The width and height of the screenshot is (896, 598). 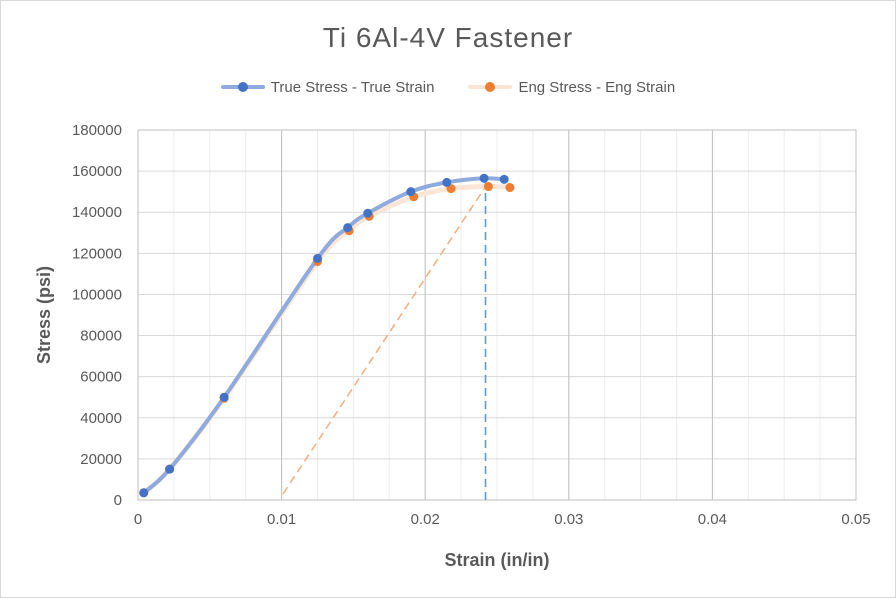 What do you see at coordinates (490, 87) in the screenshot?
I see `legend-swatch-eng` at bounding box center [490, 87].